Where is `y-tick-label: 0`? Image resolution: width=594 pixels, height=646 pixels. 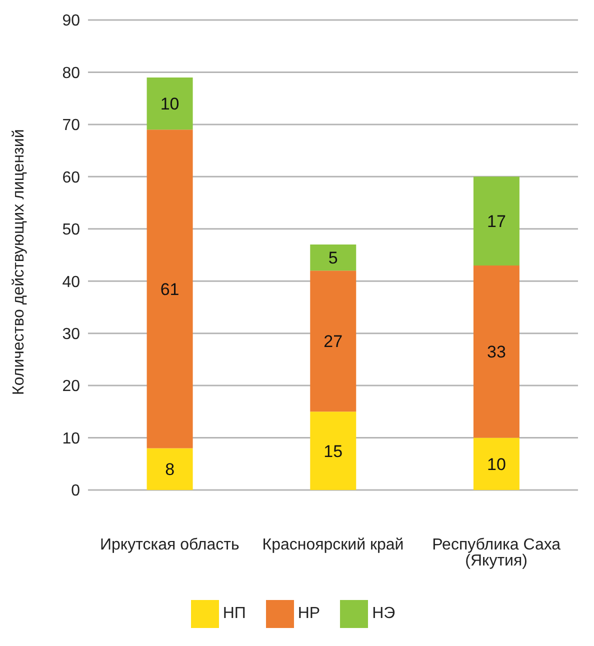
y-tick-label: 0 is located at coordinates (75, 491).